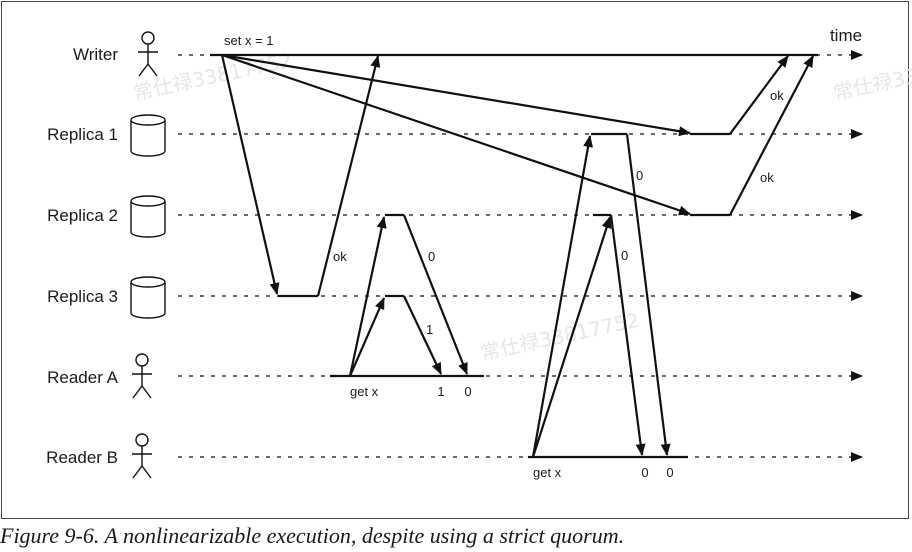 This screenshot has width=912, height=552. Describe the element at coordinates (82, 134) in the screenshot. I see `lane-label-replica-1: Replica 1` at that location.